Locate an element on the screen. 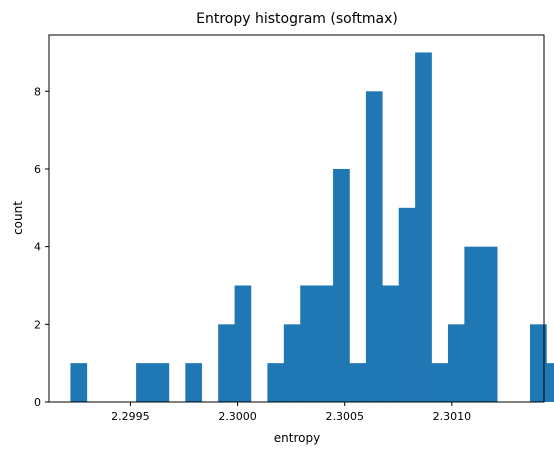  y-tick-label: 4 is located at coordinates (37, 247).